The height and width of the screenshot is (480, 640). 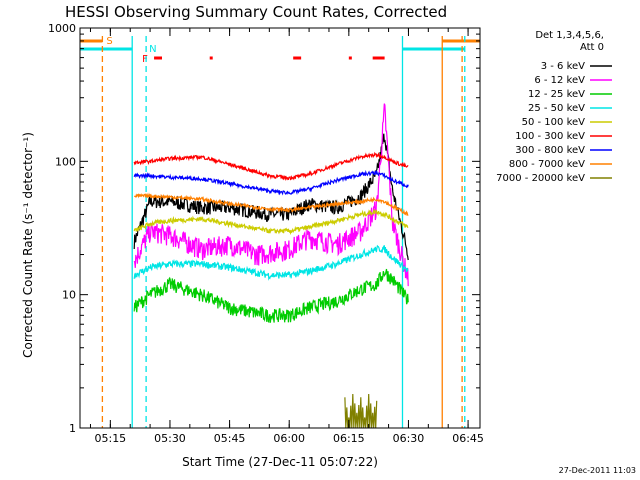 What do you see at coordinates (280, 462) in the screenshot?
I see `x-axis-label: Start Time (27-Dec-11 05:07:22)` at bounding box center [280, 462].